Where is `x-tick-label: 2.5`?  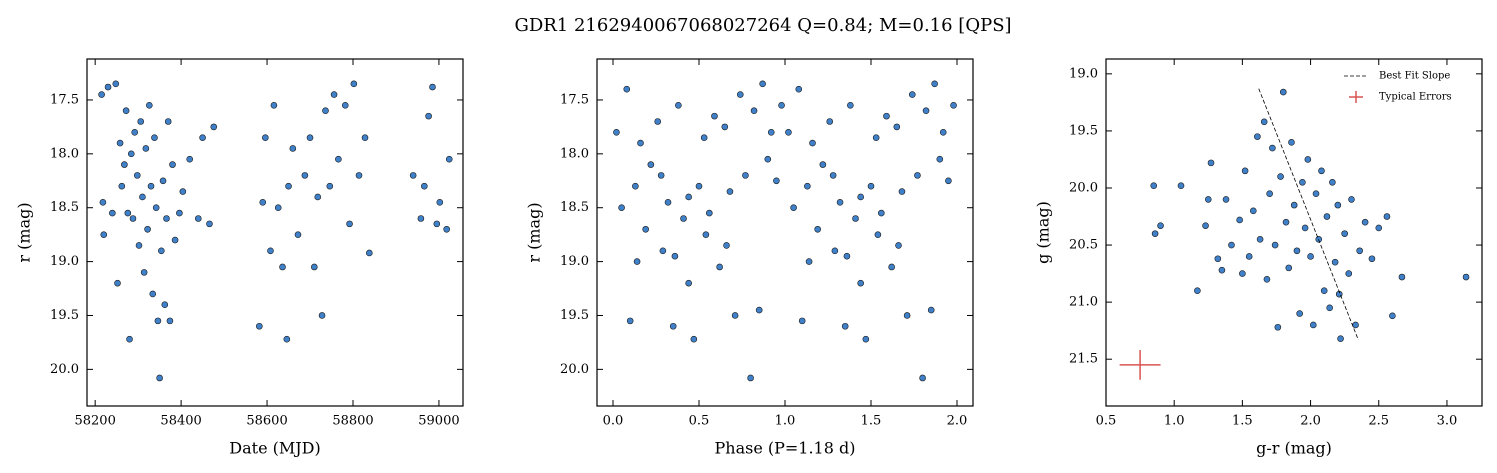
x-tick-label: 2.5 is located at coordinates (1378, 421).